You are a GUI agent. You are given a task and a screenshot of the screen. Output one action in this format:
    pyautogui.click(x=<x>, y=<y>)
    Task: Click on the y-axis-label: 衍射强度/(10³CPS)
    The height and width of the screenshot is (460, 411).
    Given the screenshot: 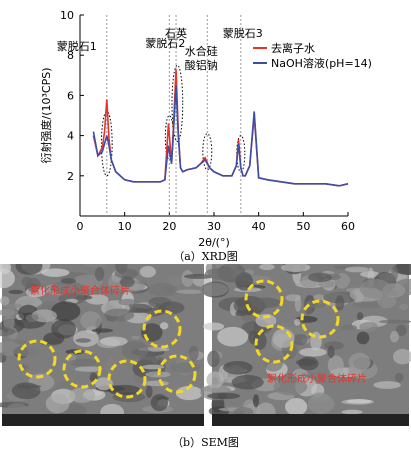 What is the action you would take?
    pyautogui.click(x=46, y=116)
    